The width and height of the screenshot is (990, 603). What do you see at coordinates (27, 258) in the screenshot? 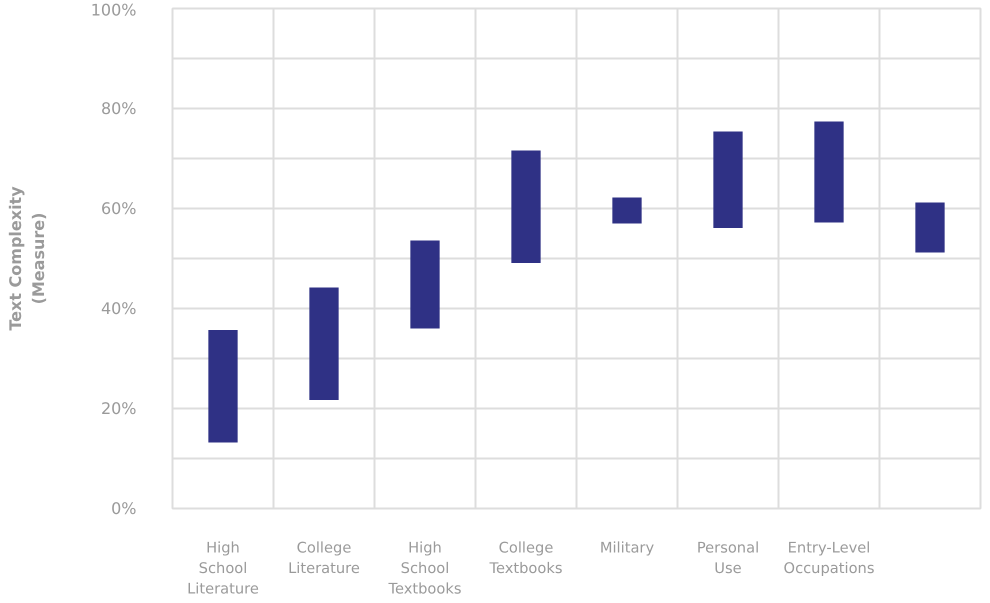
I see `y-axis-title: Text Complexity (Measure)` at bounding box center [27, 258].